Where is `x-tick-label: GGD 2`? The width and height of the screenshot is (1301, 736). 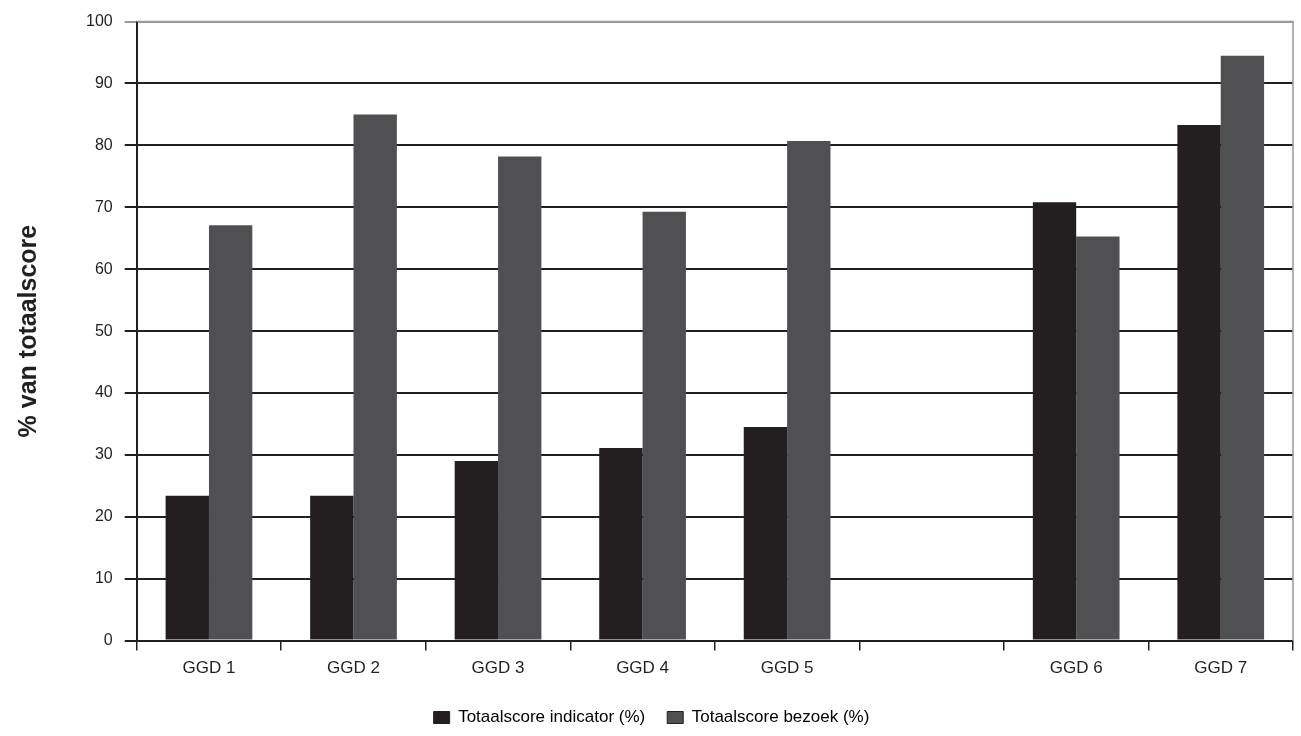 x-tick-label: GGD 2 is located at coordinates (353, 668).